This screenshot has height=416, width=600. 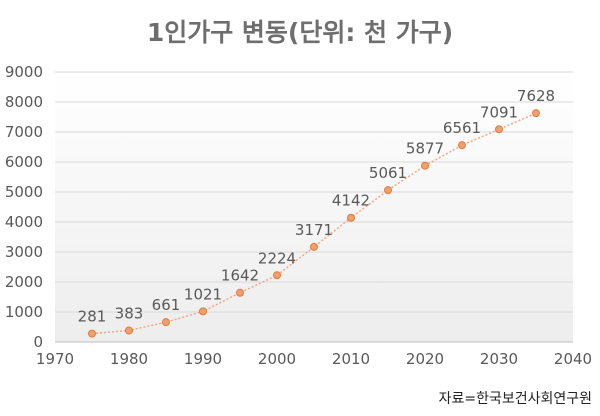 What do you see at coordinates (24, 72) in the screenshot?
I see `y-tick-label: 9000` at bounding box center [24, 72].